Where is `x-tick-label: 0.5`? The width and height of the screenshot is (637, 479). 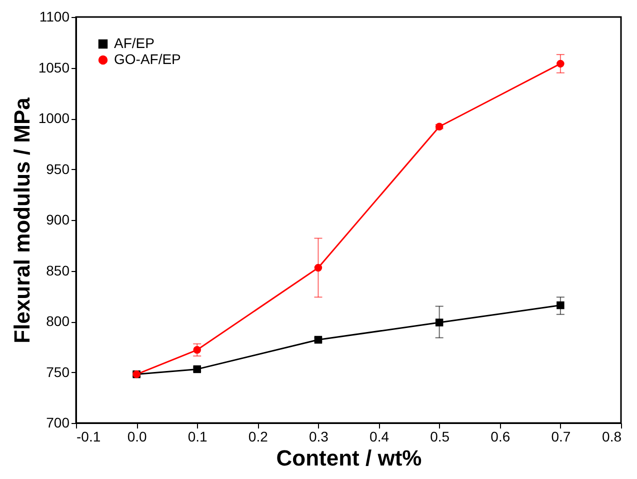 x-tick-label: 0.5 is located at coordinates (440, 436).